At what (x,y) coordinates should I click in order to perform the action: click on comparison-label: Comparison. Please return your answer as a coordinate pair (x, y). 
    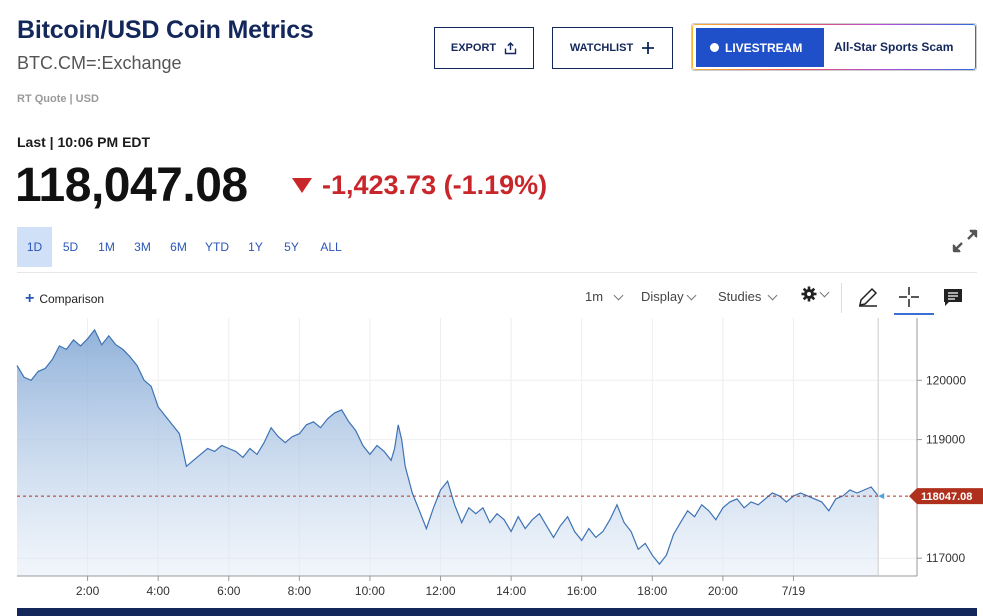
    Looking at the image, I should click on (72, 299).